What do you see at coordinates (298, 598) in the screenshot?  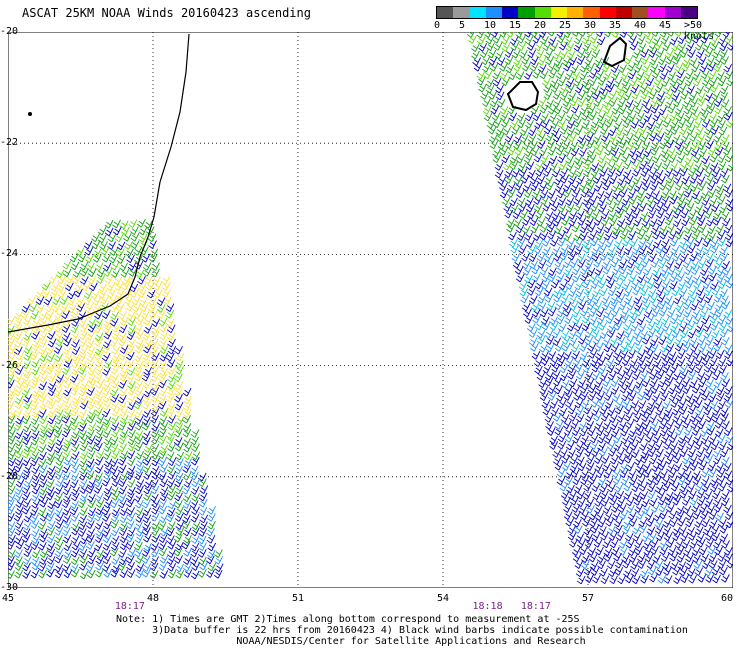 I see `lon-label: 51` at bounding box center [298, 598].